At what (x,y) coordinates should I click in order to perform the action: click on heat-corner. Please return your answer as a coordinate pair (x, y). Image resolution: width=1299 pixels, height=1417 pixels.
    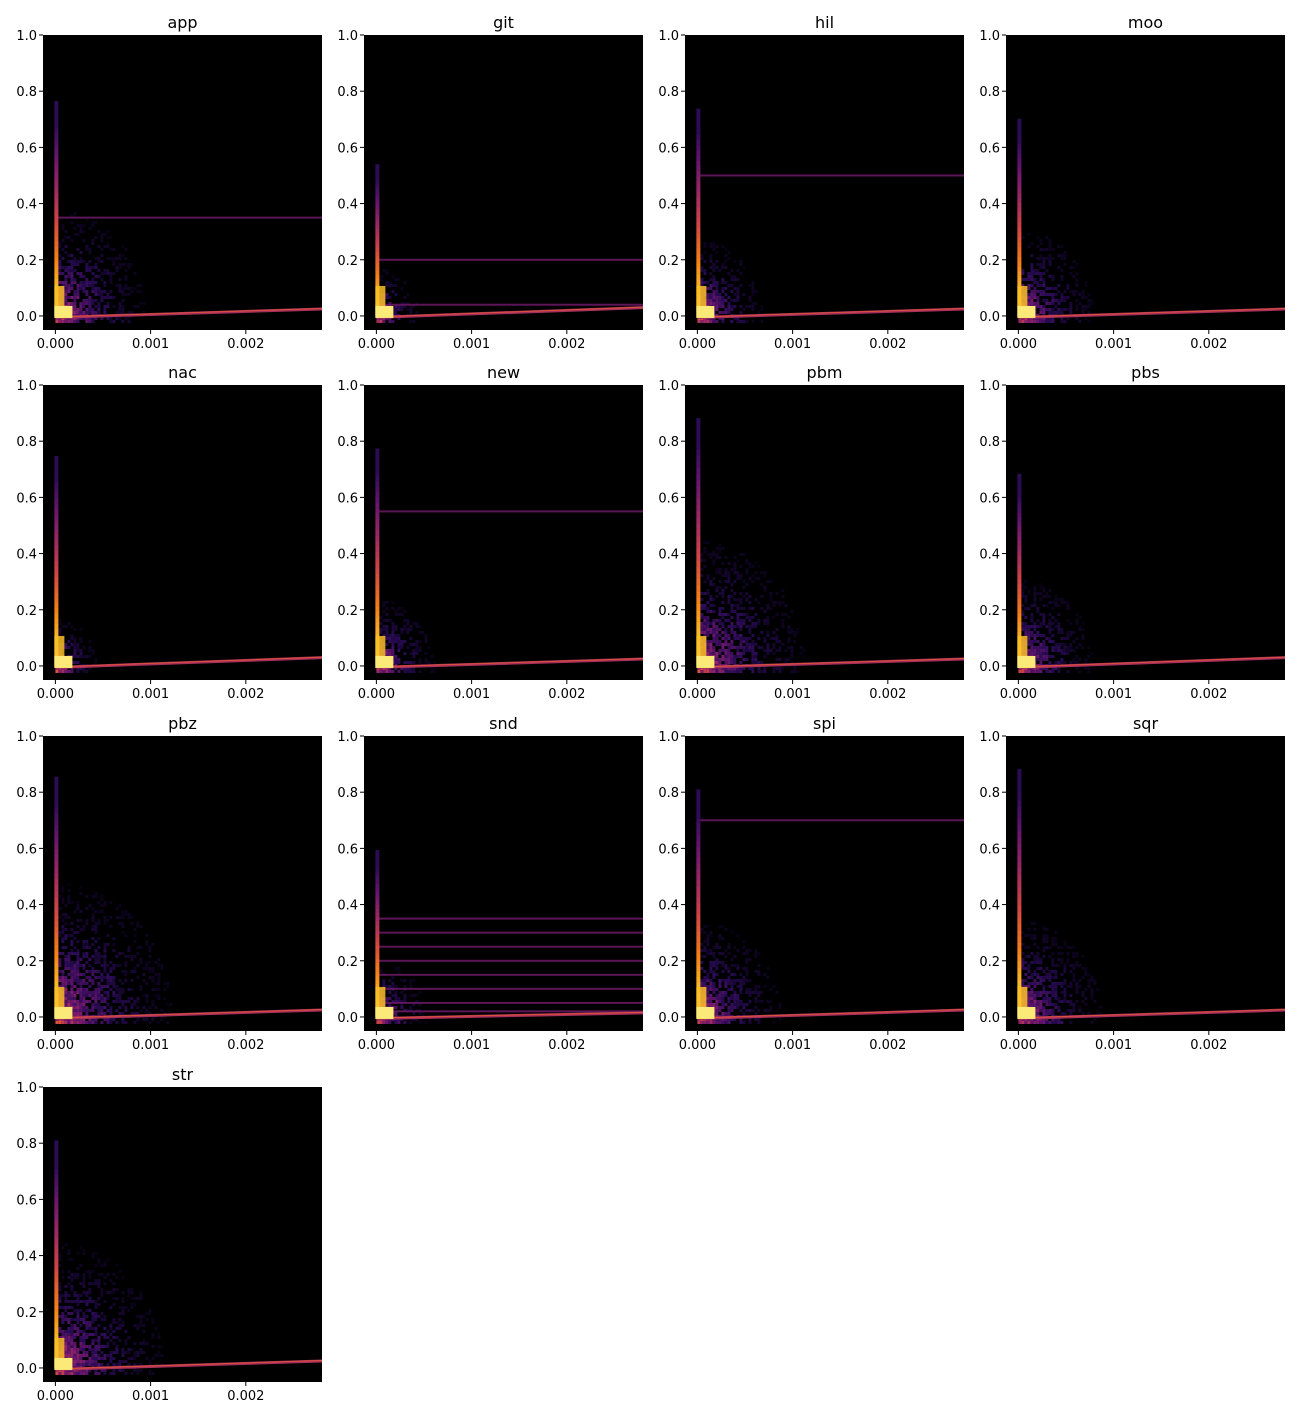
    Looking at the image, I should click on (380, 1002).